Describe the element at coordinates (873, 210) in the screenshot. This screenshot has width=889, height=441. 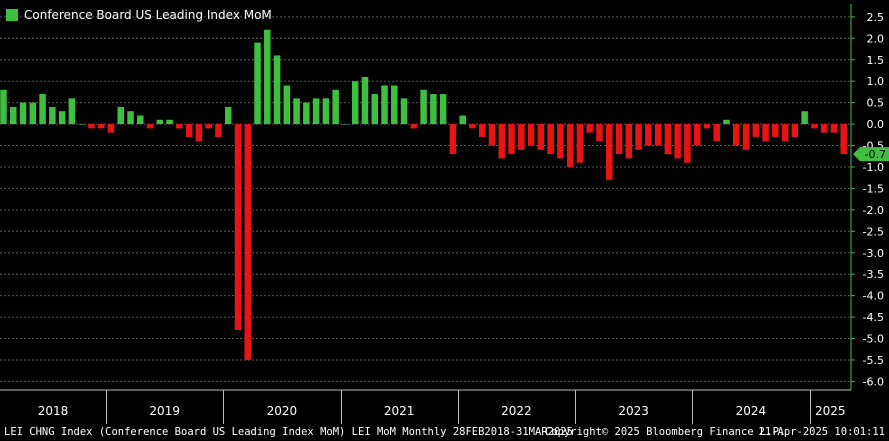
I see `y-tick-label: -2.0` at that location.